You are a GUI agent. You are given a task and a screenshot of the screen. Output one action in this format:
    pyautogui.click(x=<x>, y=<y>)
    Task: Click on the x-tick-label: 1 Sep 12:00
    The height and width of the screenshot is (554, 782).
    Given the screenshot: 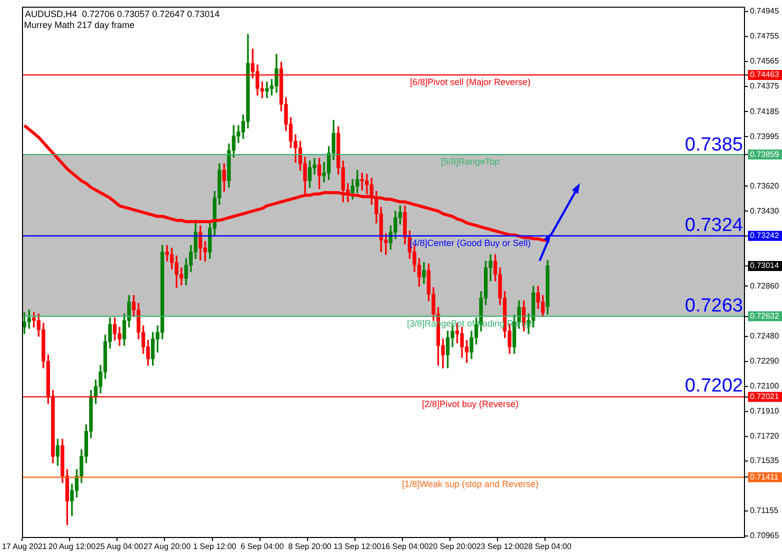 What is the action you would take?
    pyautogui.click(x=215, y=547)
    